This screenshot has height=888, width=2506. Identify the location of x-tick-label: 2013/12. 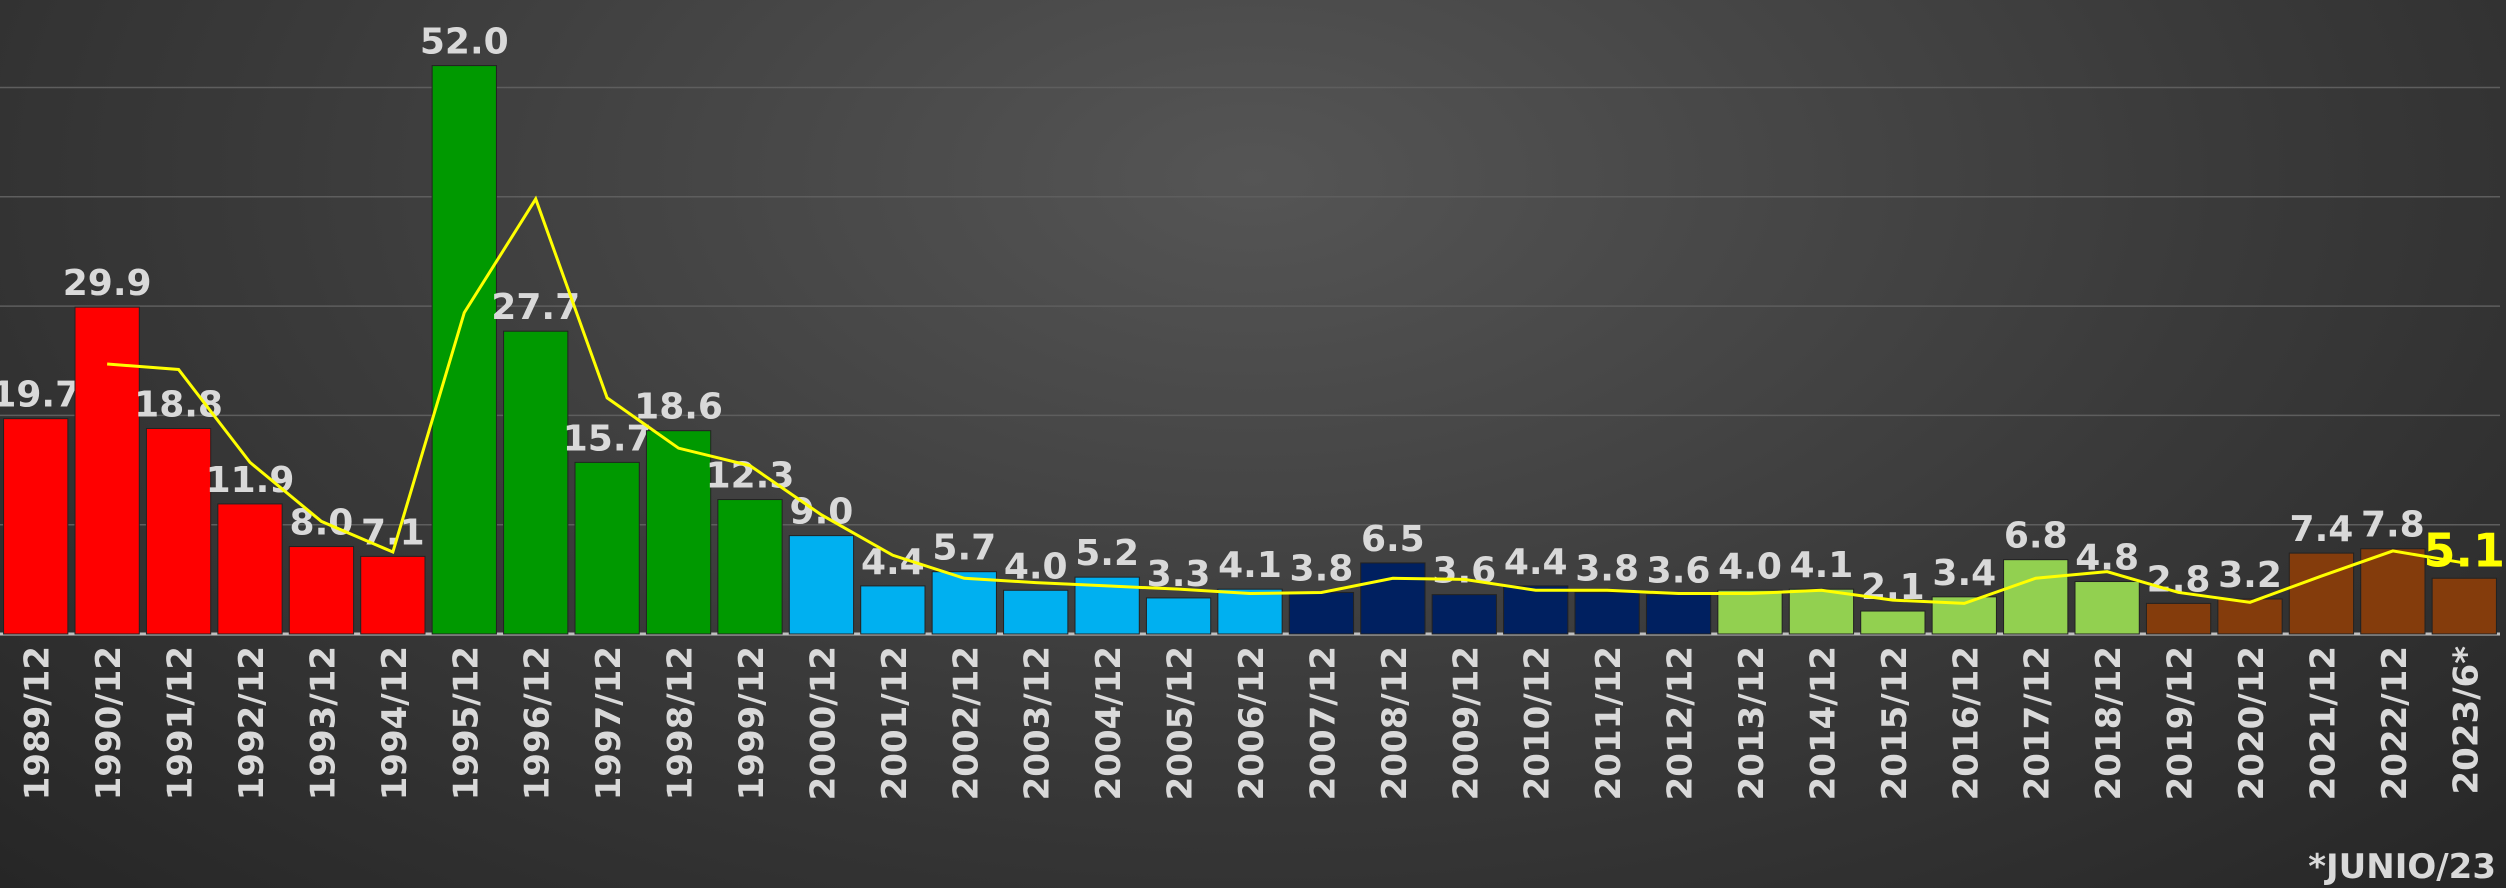
(1752, 723).